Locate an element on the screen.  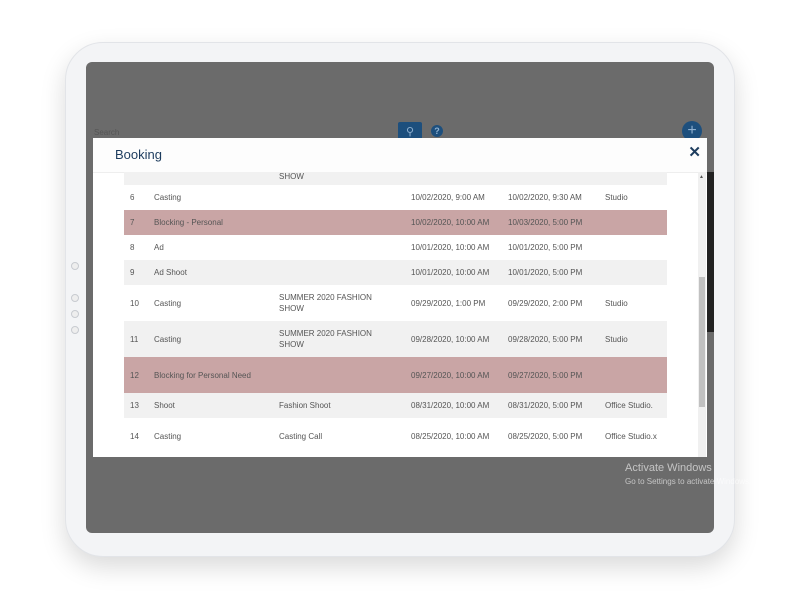
scrollbar: ▲ is located at coordinates (702, 314).